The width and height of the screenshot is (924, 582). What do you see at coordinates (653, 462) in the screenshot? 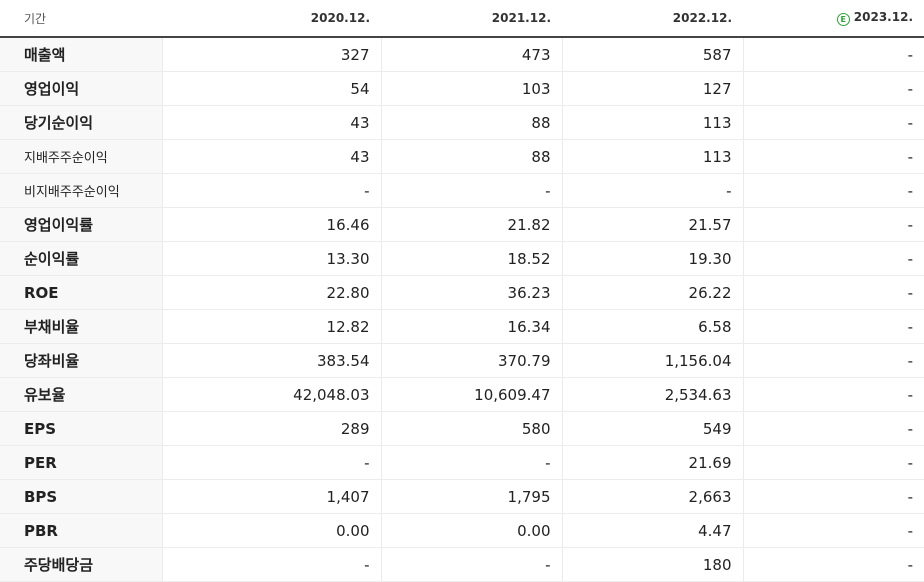
I see `value-cell: 21.69` at bounding box center [653, 462].